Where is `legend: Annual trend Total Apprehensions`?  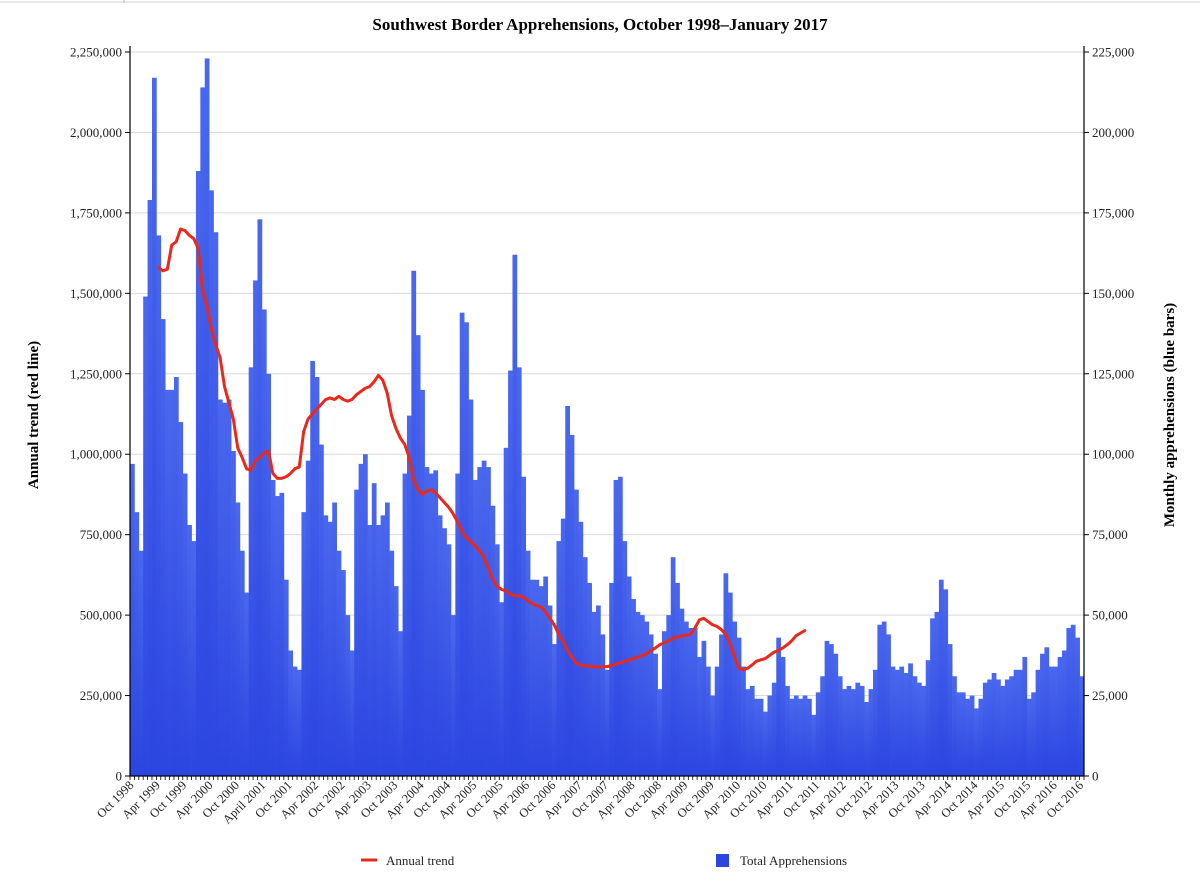 legend: Annual trend Total Apprehensions is located at coordinates (604, 860).